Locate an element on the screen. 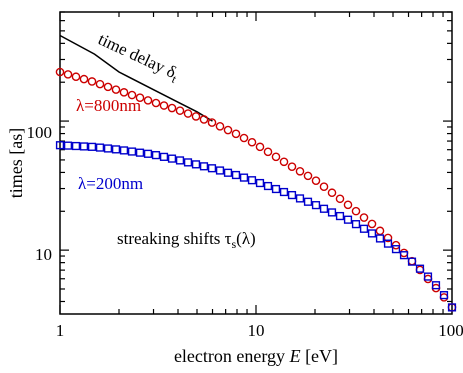 The height and width of the screenshot is (373, 463). x-tick-label-10: 10 is located at coordinates (256, 330).